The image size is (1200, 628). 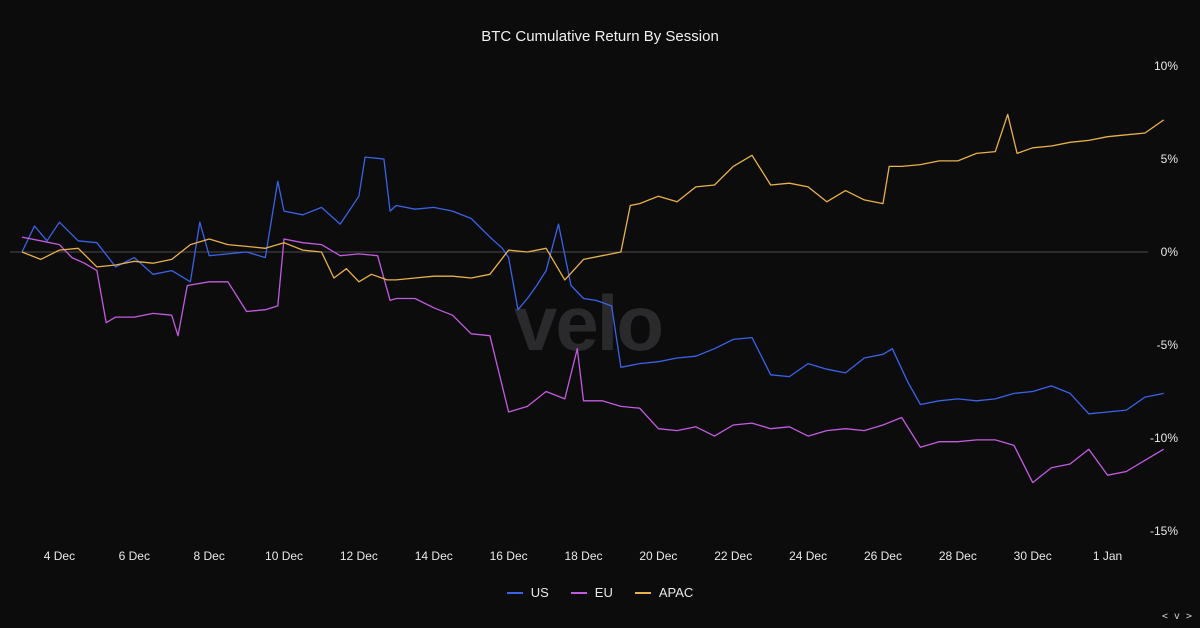 I want to click on y-tick-label: 5%, so click(x=1170, y=159).